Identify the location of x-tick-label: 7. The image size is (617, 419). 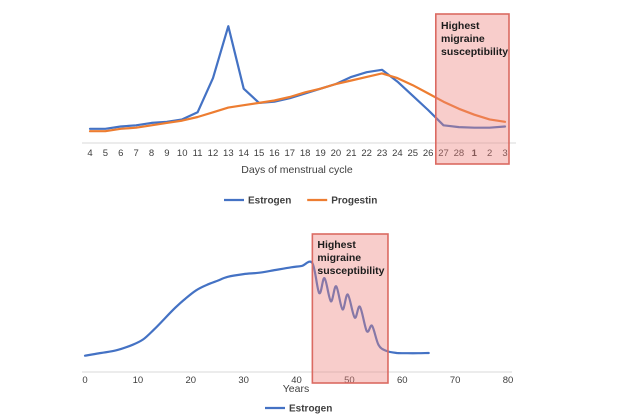
(135, 153).